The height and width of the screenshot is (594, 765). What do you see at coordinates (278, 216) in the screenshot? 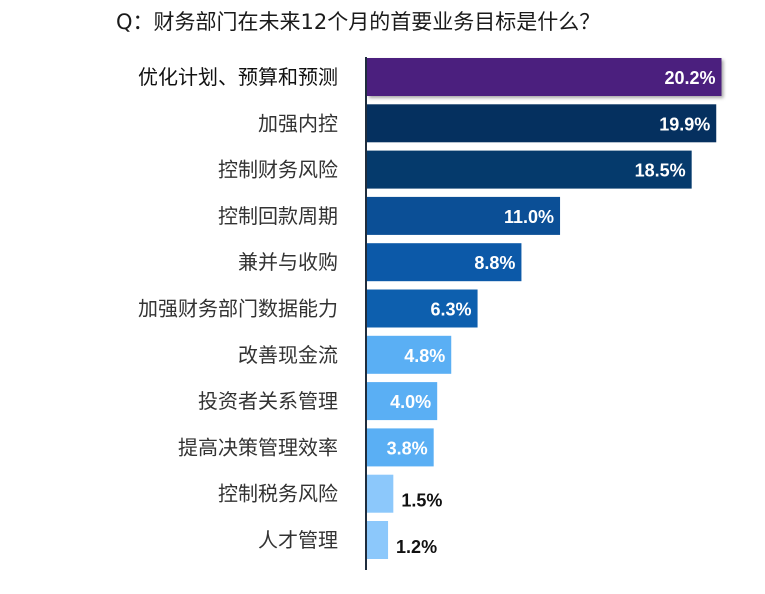
I see `category-label: 控制回款周期` at bounding box center [278, 216].